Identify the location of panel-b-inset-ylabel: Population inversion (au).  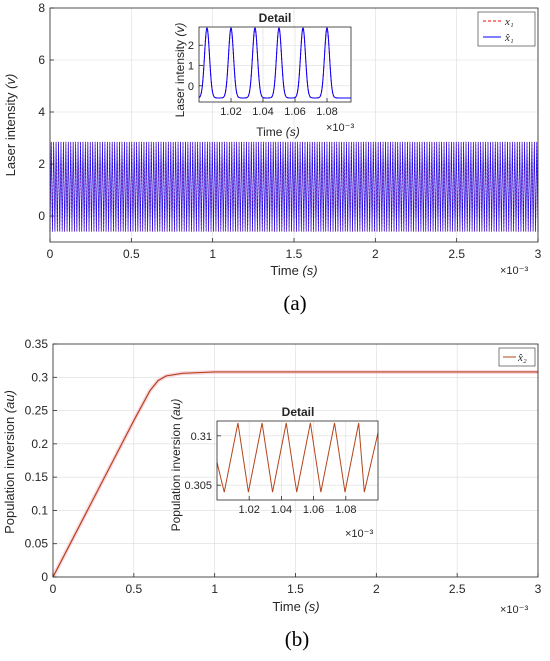
(176, 465).